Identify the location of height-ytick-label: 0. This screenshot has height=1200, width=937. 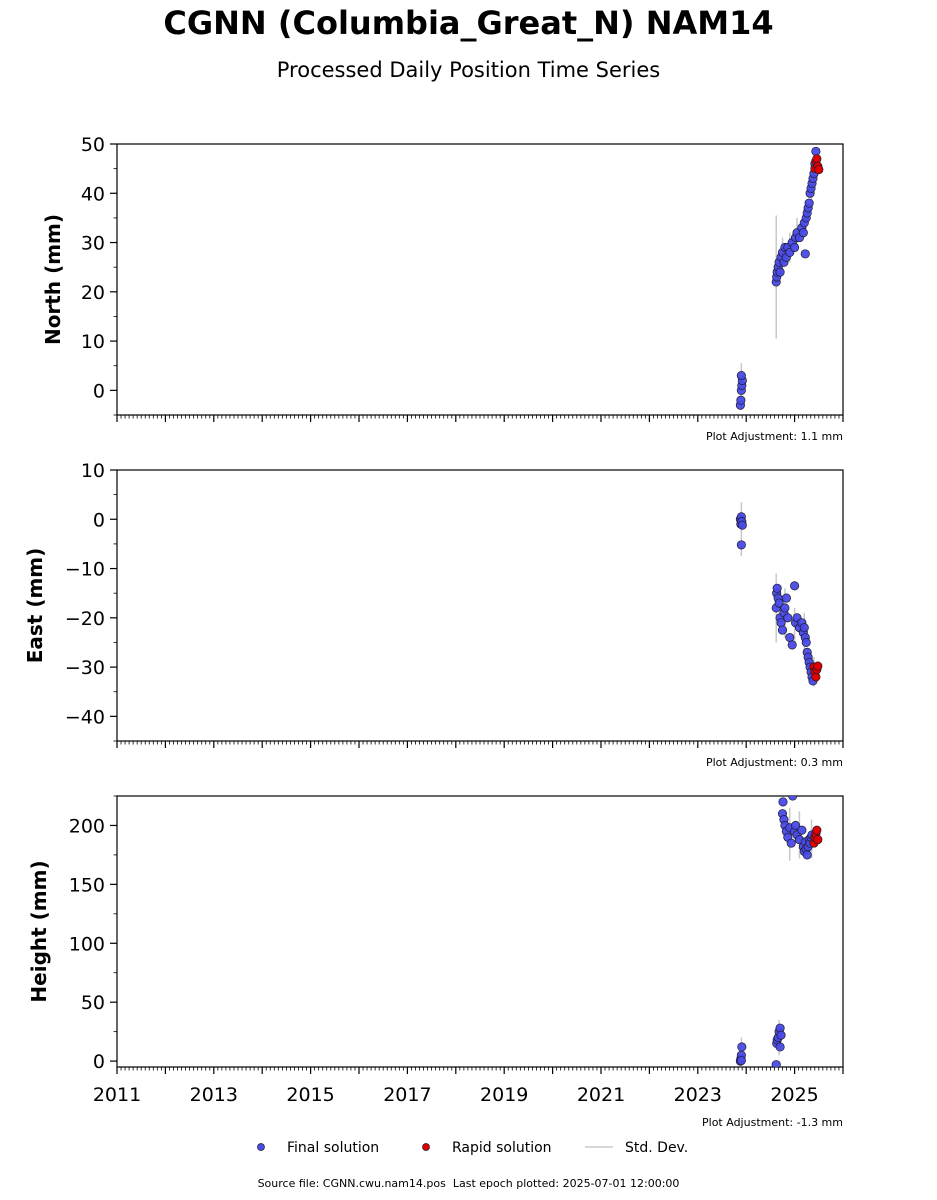
(99, 1062).